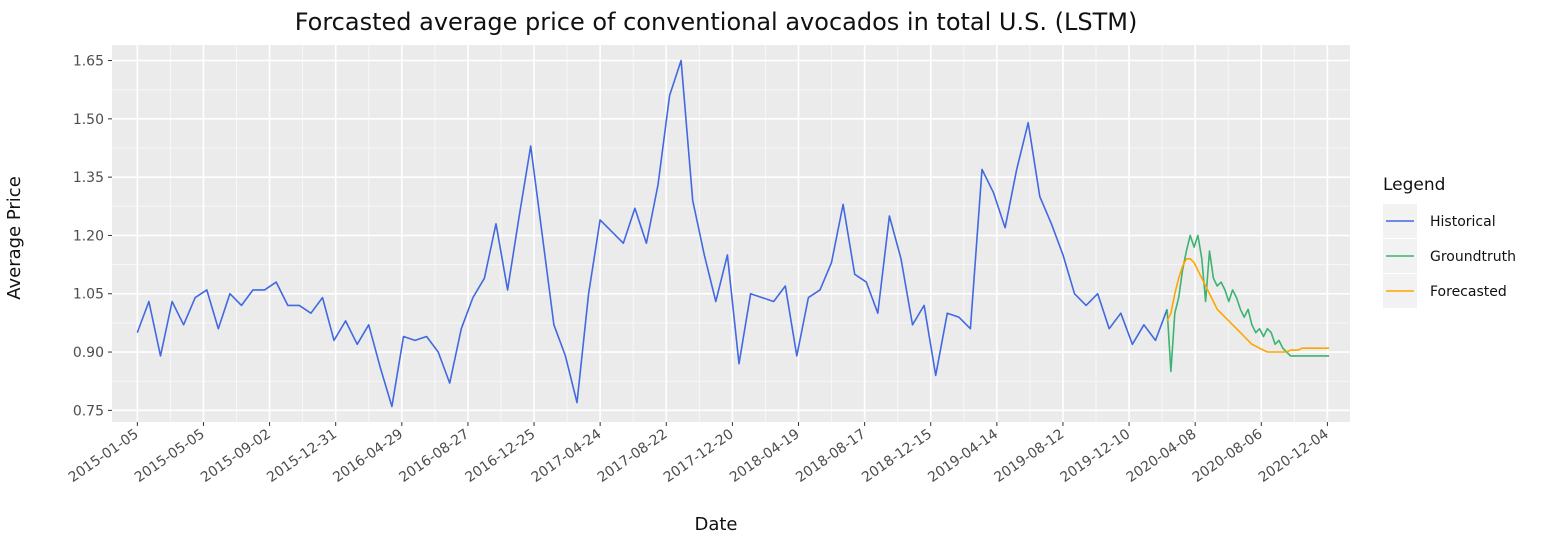 The height and width of the screenshot is (541, 1542). Describe the element at coordinates (434, 456) in the screenshot. I see `x-tick-label: 2016-08-27` at that location.